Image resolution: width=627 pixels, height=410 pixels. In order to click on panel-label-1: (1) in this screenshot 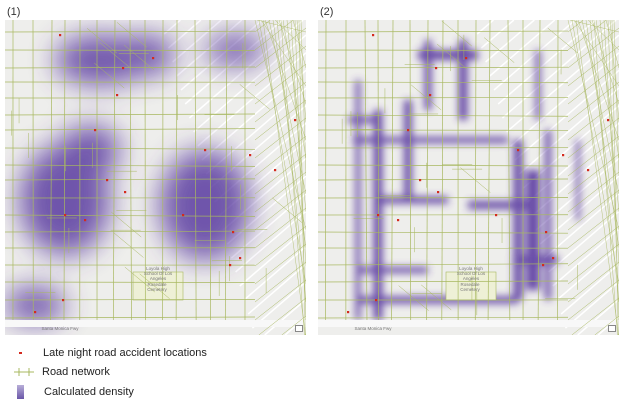, I will do `click(14, 12)`.